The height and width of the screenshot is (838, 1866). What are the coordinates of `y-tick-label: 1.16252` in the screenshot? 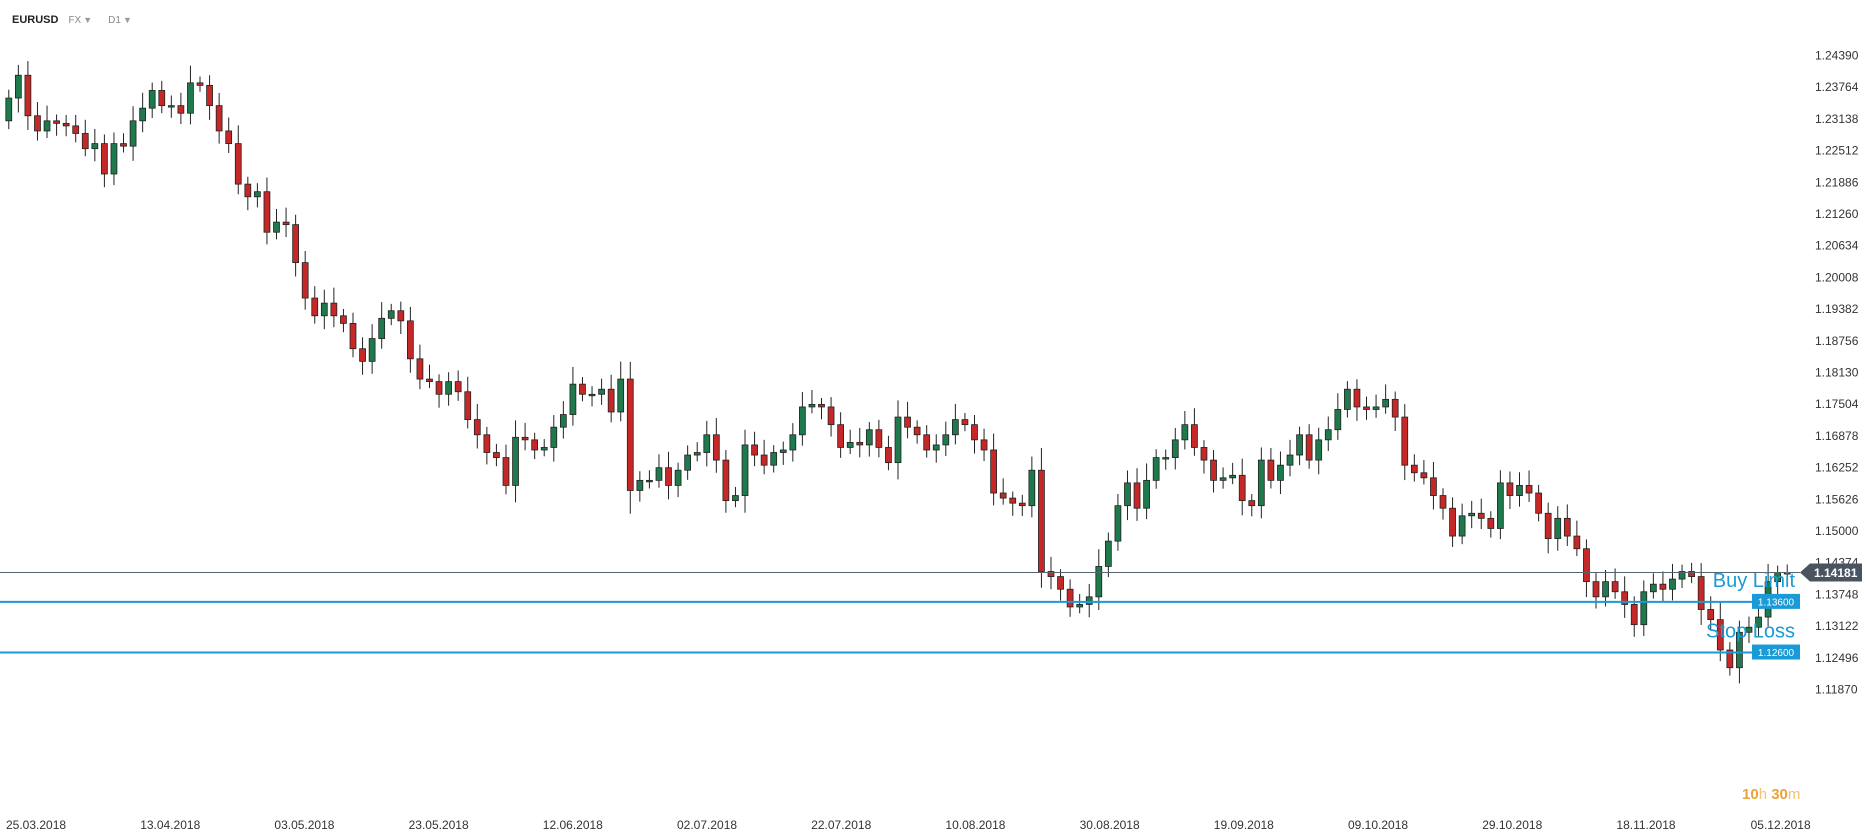 It's located at (1837, 468).